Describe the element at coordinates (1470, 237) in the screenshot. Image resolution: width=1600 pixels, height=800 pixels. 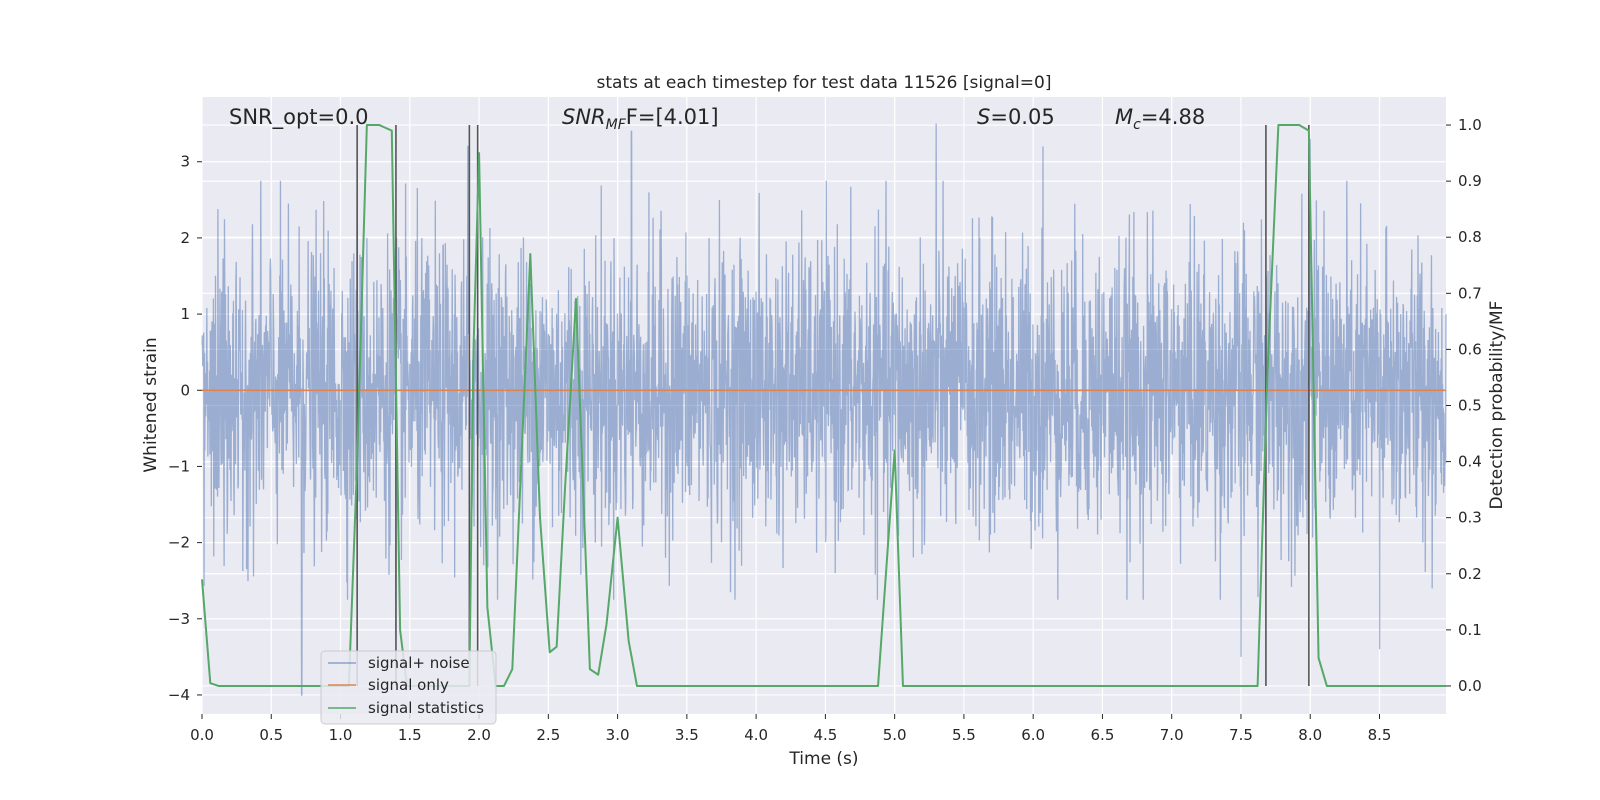
I see `y-right-tick-label: 0.8` at that location.